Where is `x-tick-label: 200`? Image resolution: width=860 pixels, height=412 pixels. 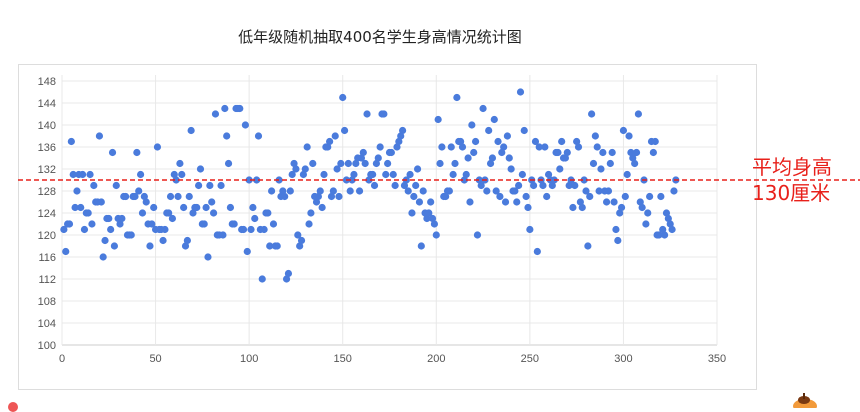
x-tick-label: 200 is located at coordinates (436, 359).